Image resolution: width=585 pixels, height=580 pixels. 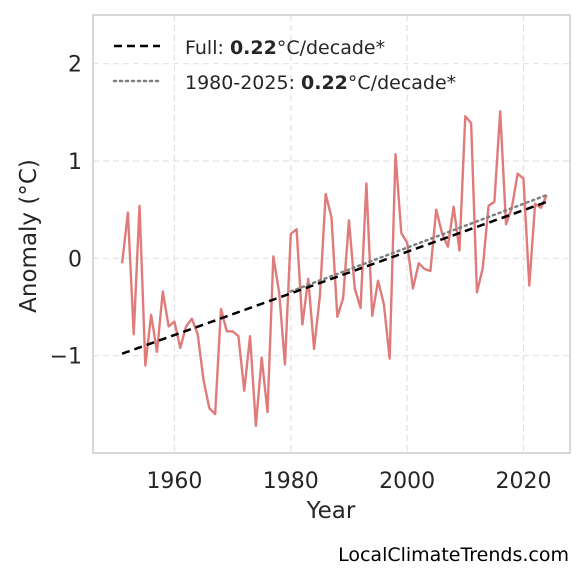 I want to click on legend-full-label: Full: 0.22°C/decade*, so click(x=285, y=48).